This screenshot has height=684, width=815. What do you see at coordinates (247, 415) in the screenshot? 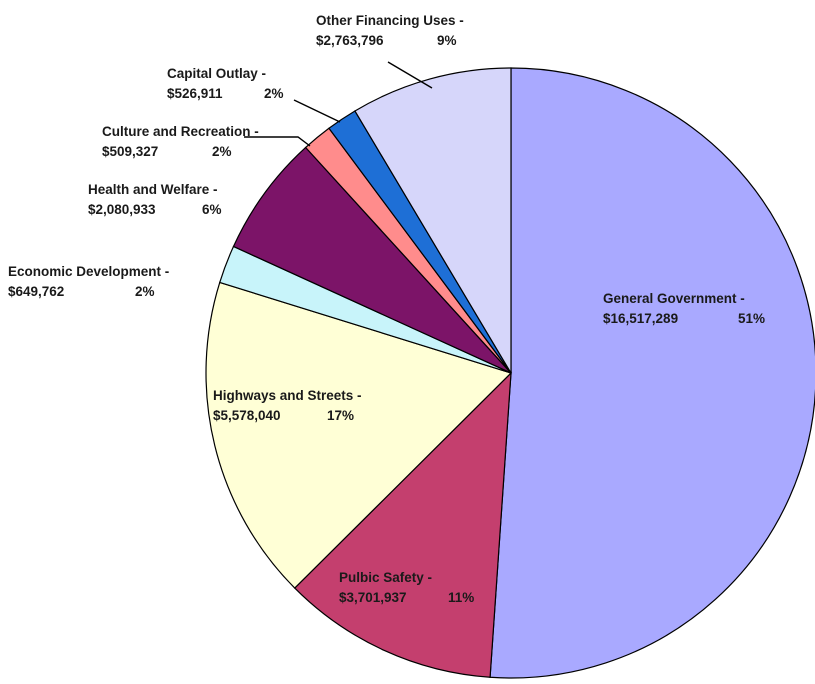
I see `amount-highways-and-streets: $5,578,040` at bounding box center [247, 415].